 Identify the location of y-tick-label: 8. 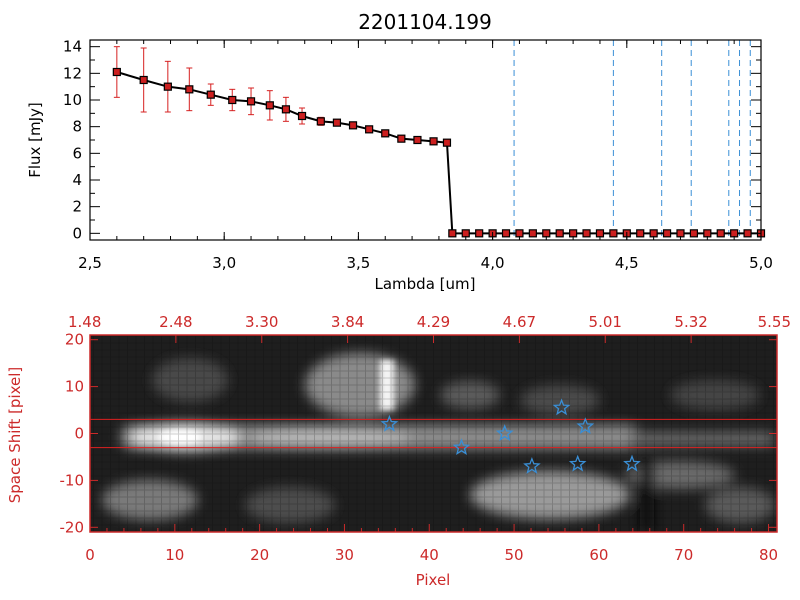
(77, 127).